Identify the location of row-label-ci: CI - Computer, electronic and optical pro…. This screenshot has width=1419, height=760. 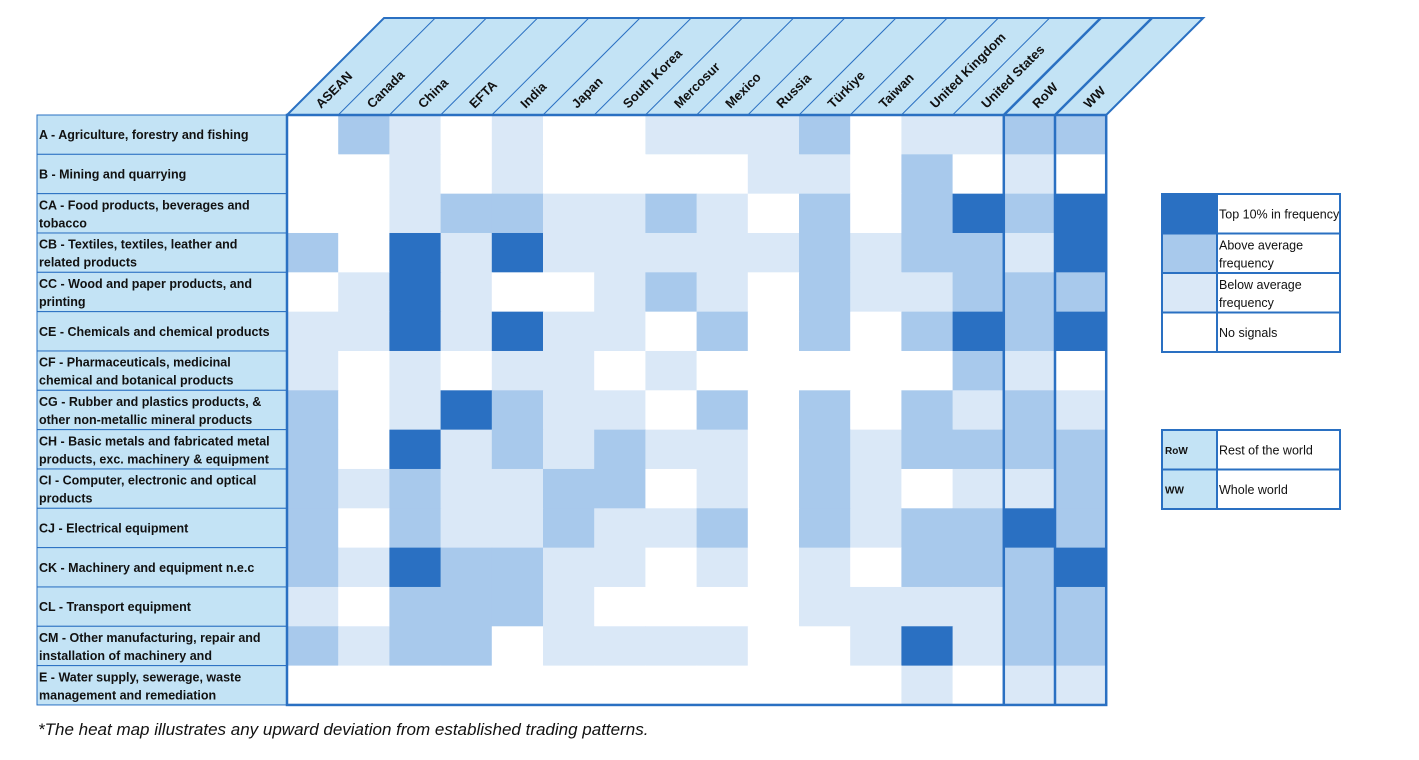
(147, 490).